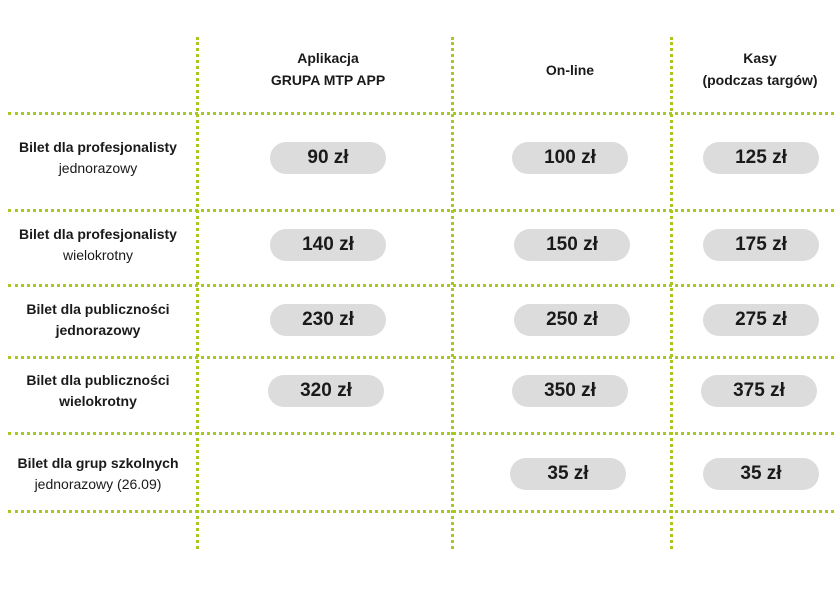 This screenshot has width=840, height=597. Describe the element at coordinates (761, 245) in the screenshot. I see `price-badge: 175 zł` at that location.